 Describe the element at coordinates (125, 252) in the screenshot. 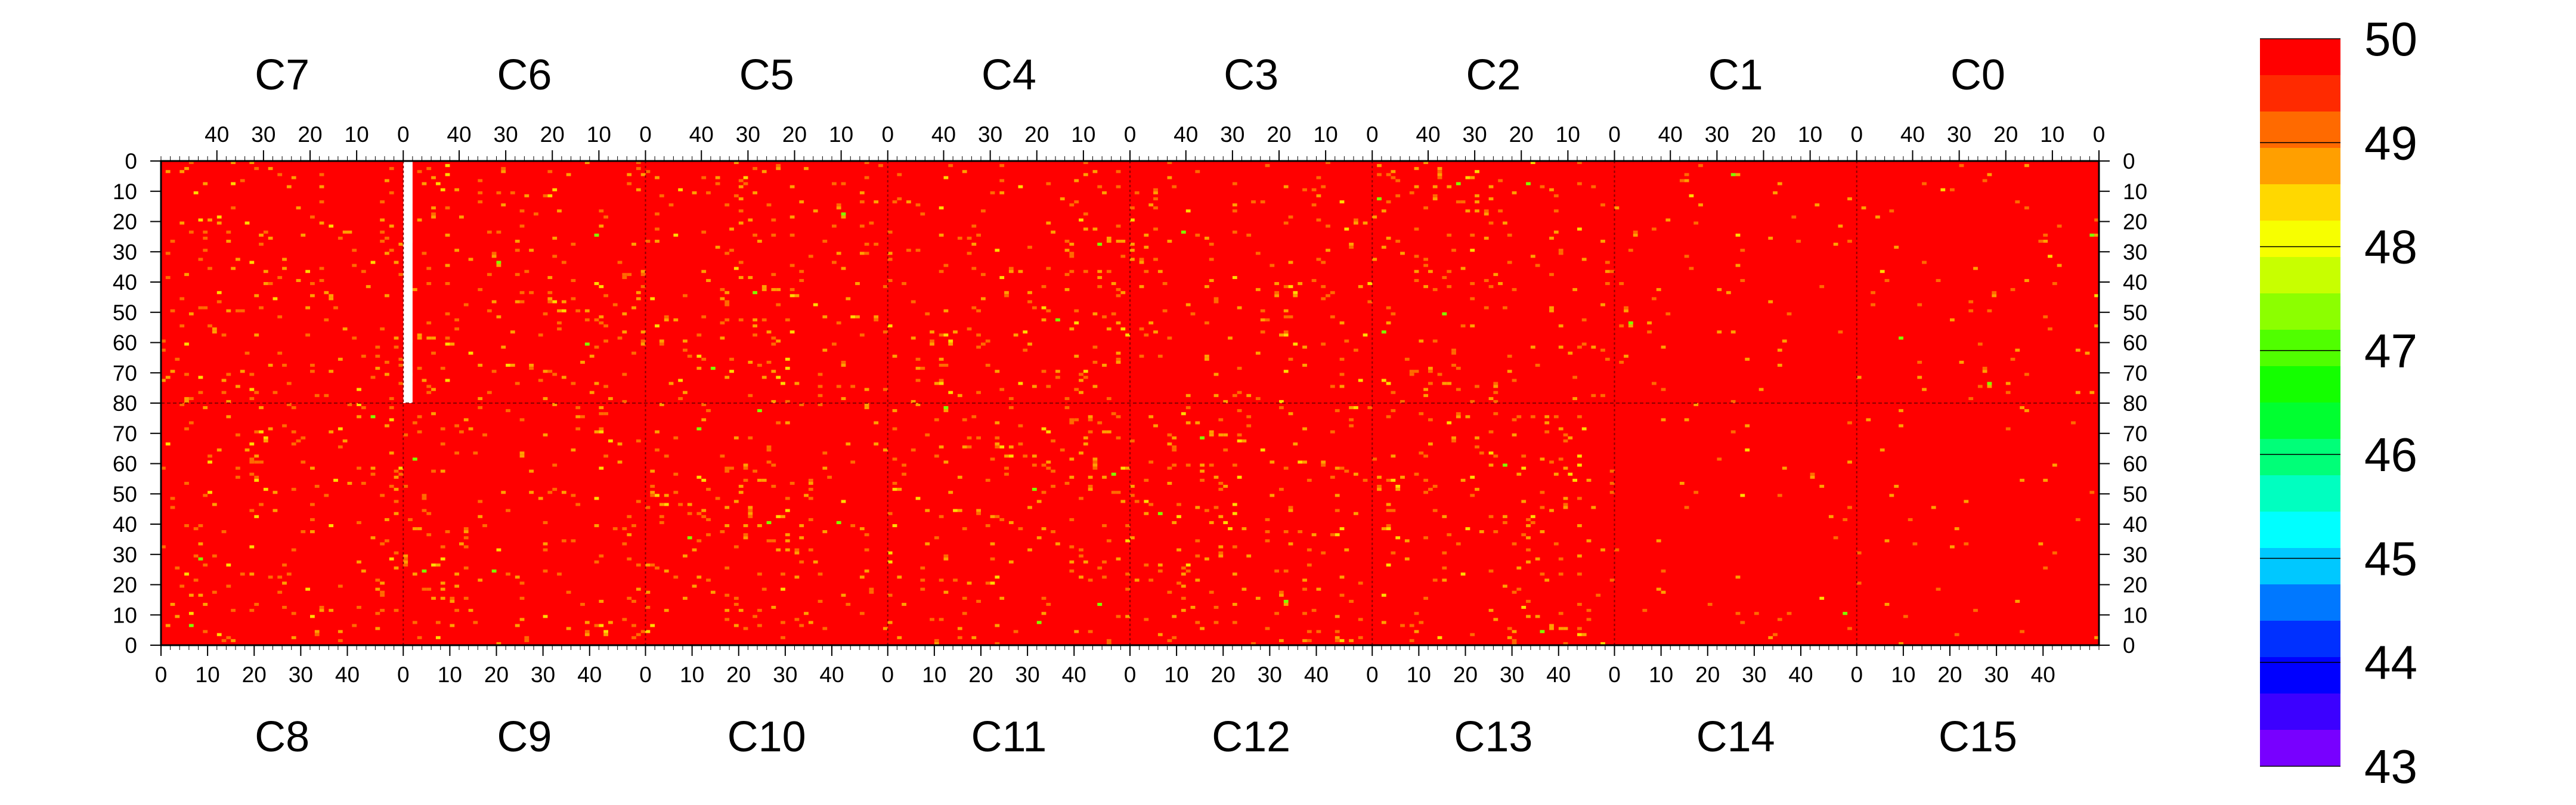

I see `y-tick-label-left: 30` at that location.